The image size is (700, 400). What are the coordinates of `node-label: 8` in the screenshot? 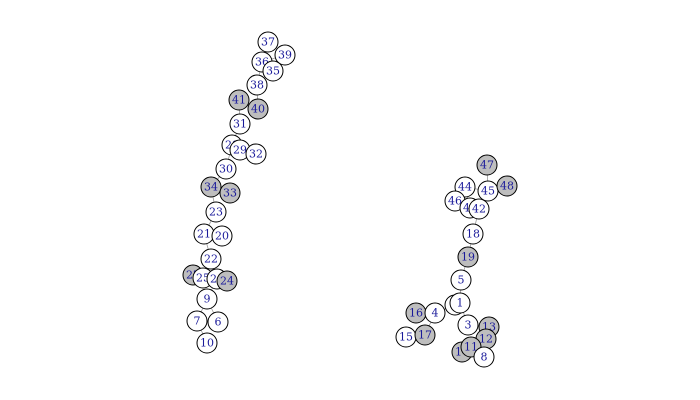 It's located at (484, 357).